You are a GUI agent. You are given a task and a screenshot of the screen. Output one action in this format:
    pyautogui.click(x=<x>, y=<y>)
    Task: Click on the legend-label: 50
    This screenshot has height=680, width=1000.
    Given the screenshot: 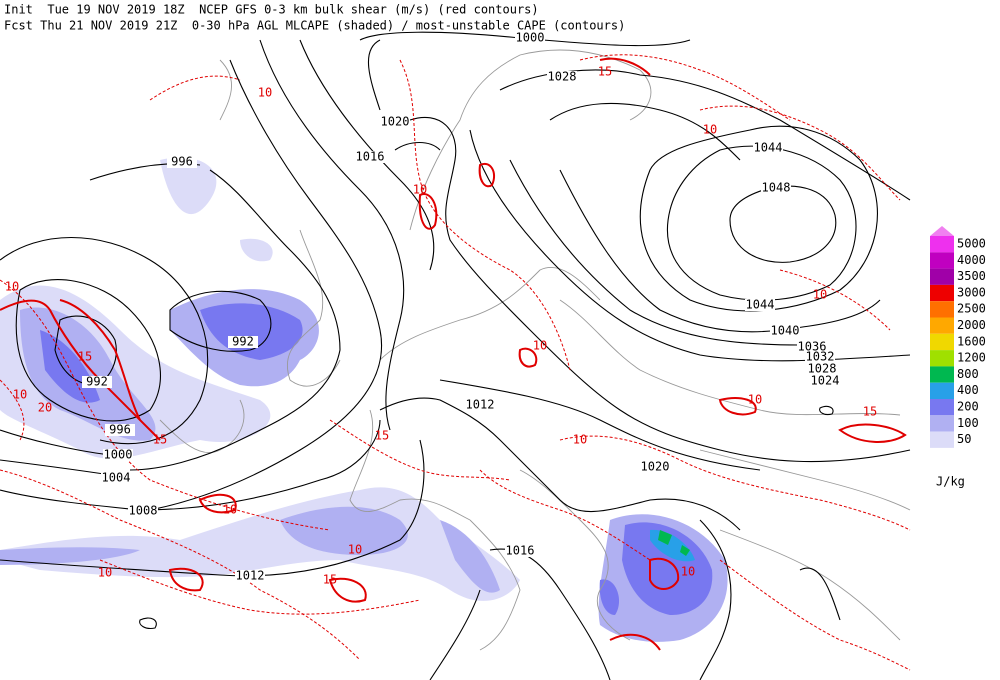 What is the action you would take?
    pyautogui.click(x=964, y=439)
    